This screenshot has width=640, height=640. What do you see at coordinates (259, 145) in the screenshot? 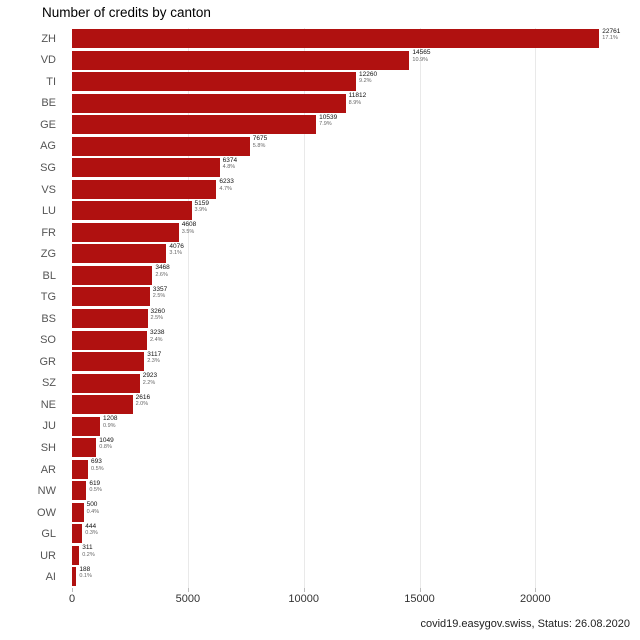
I see `percent-text: 5.8%` at bounding box center [259, 145].